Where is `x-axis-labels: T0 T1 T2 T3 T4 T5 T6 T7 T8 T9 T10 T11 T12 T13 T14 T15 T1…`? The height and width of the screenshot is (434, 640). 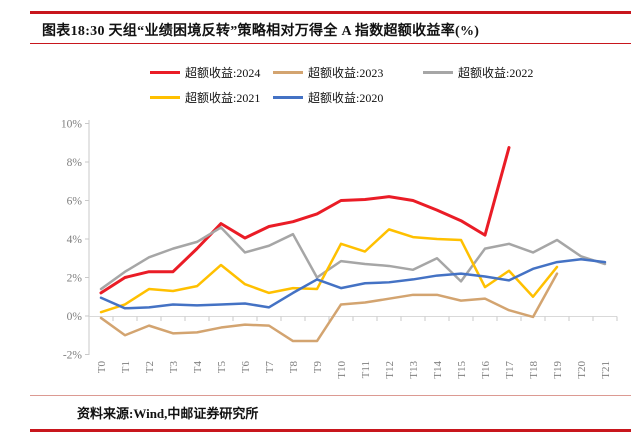 x-axis-labels: T0 T1 T2 T3 T4 T5 T6 T7 T8 T9 T10 T11 T12 T13 T14 T15 T1… is located at coordinates (354, 370).